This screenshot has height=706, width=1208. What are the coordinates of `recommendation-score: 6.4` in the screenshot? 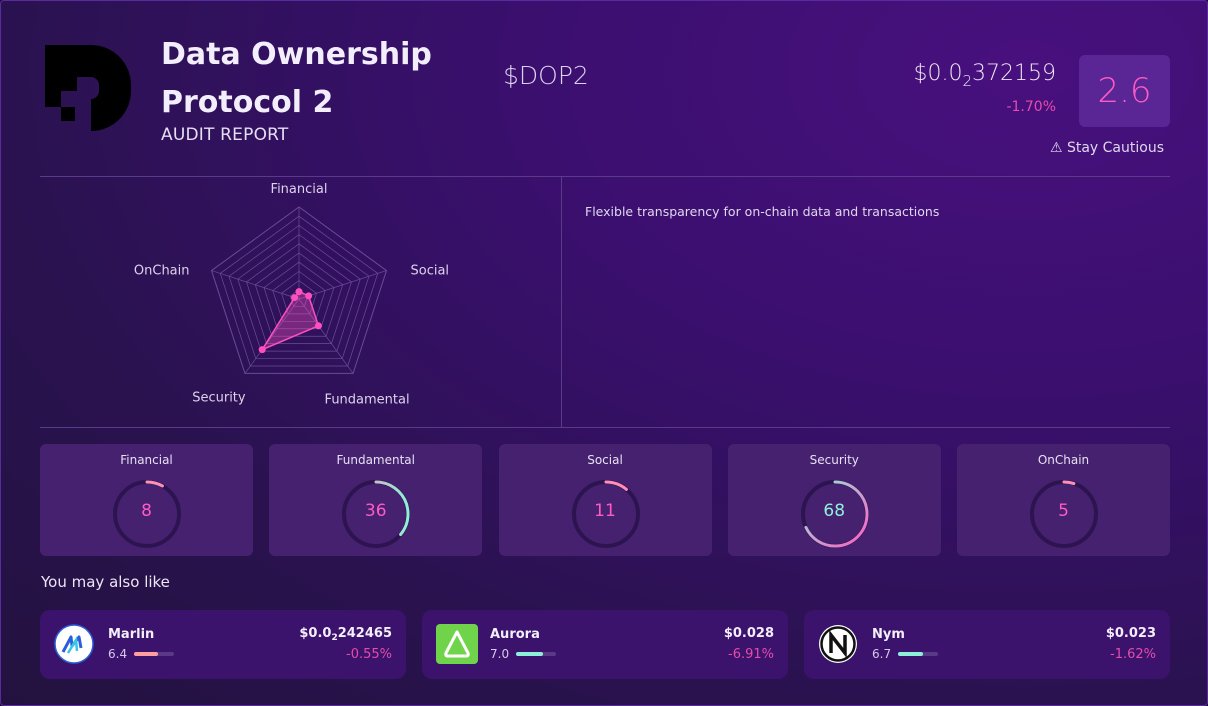 It's located at (118, 654).